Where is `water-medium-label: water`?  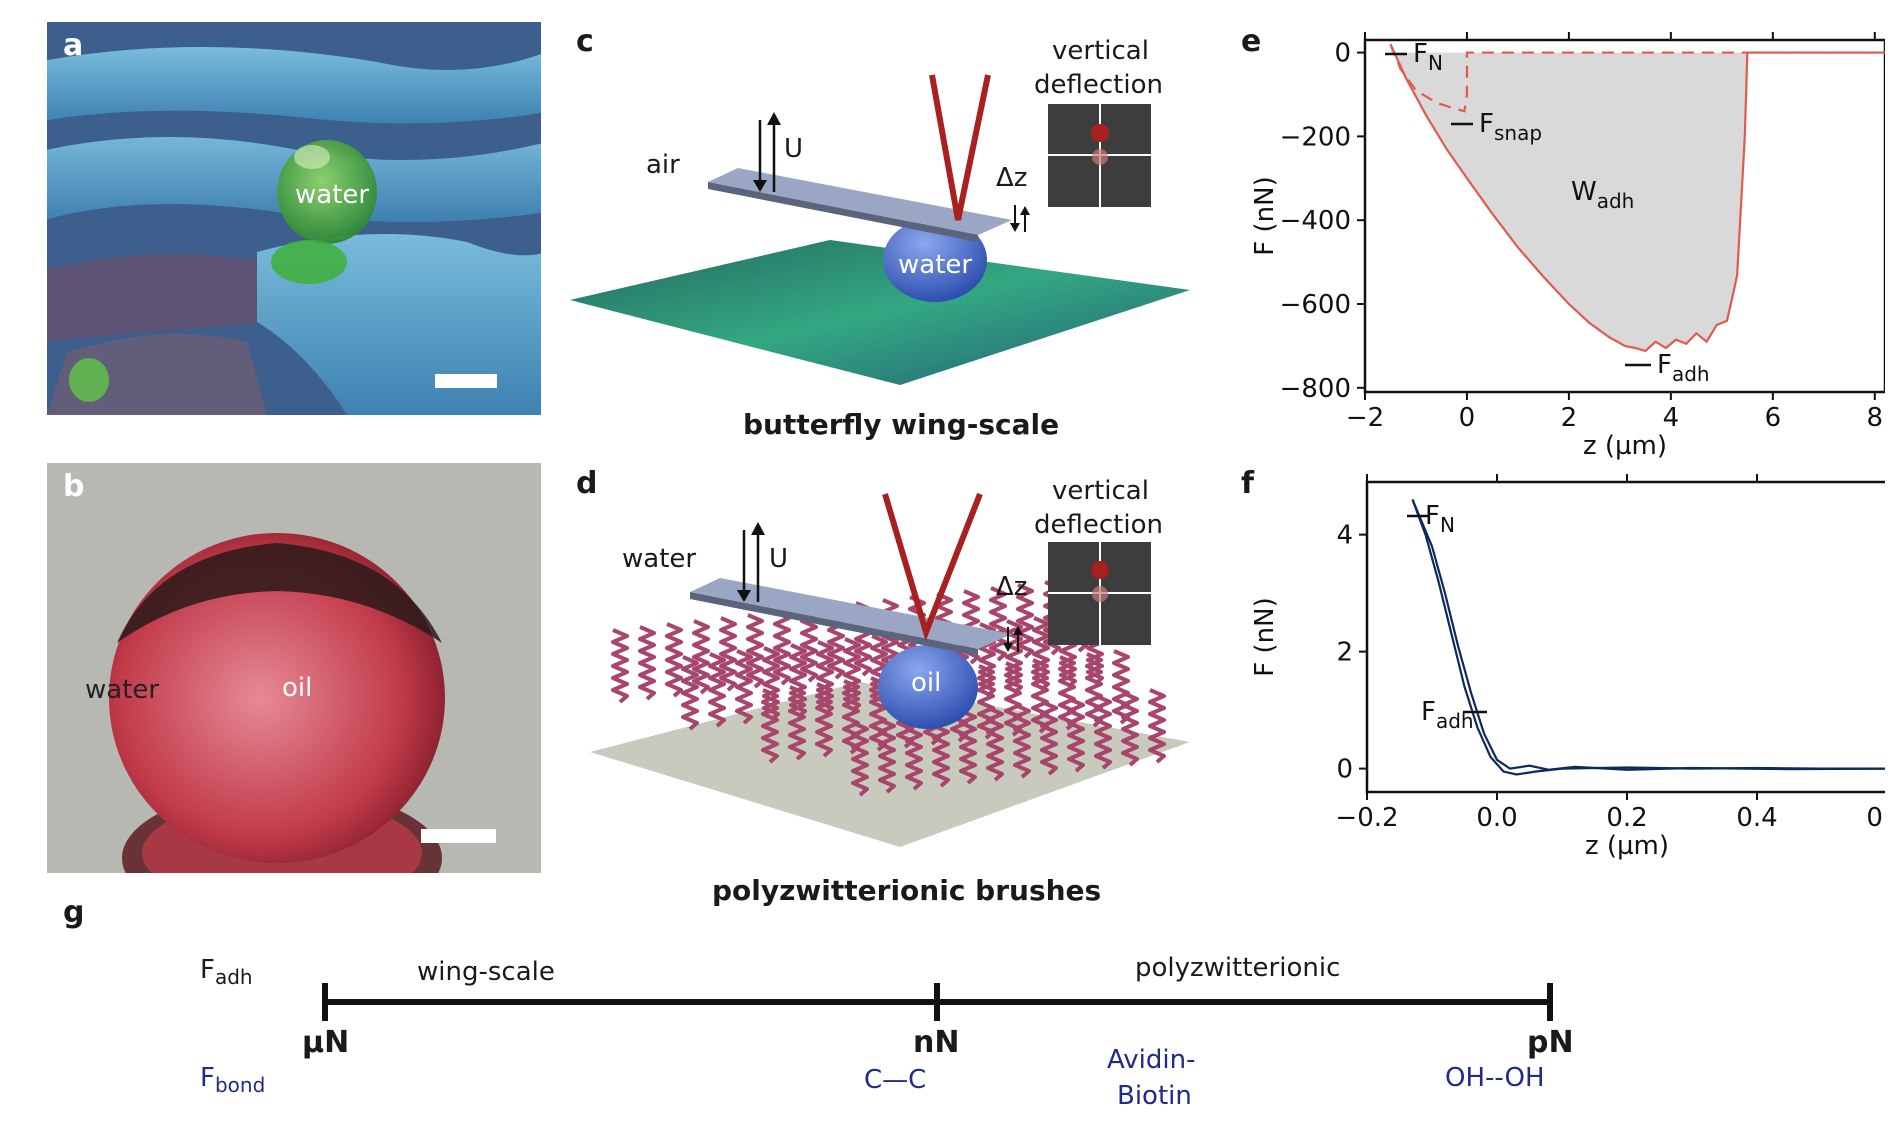 water-medium-label: water is located at coordinates (659, 559).